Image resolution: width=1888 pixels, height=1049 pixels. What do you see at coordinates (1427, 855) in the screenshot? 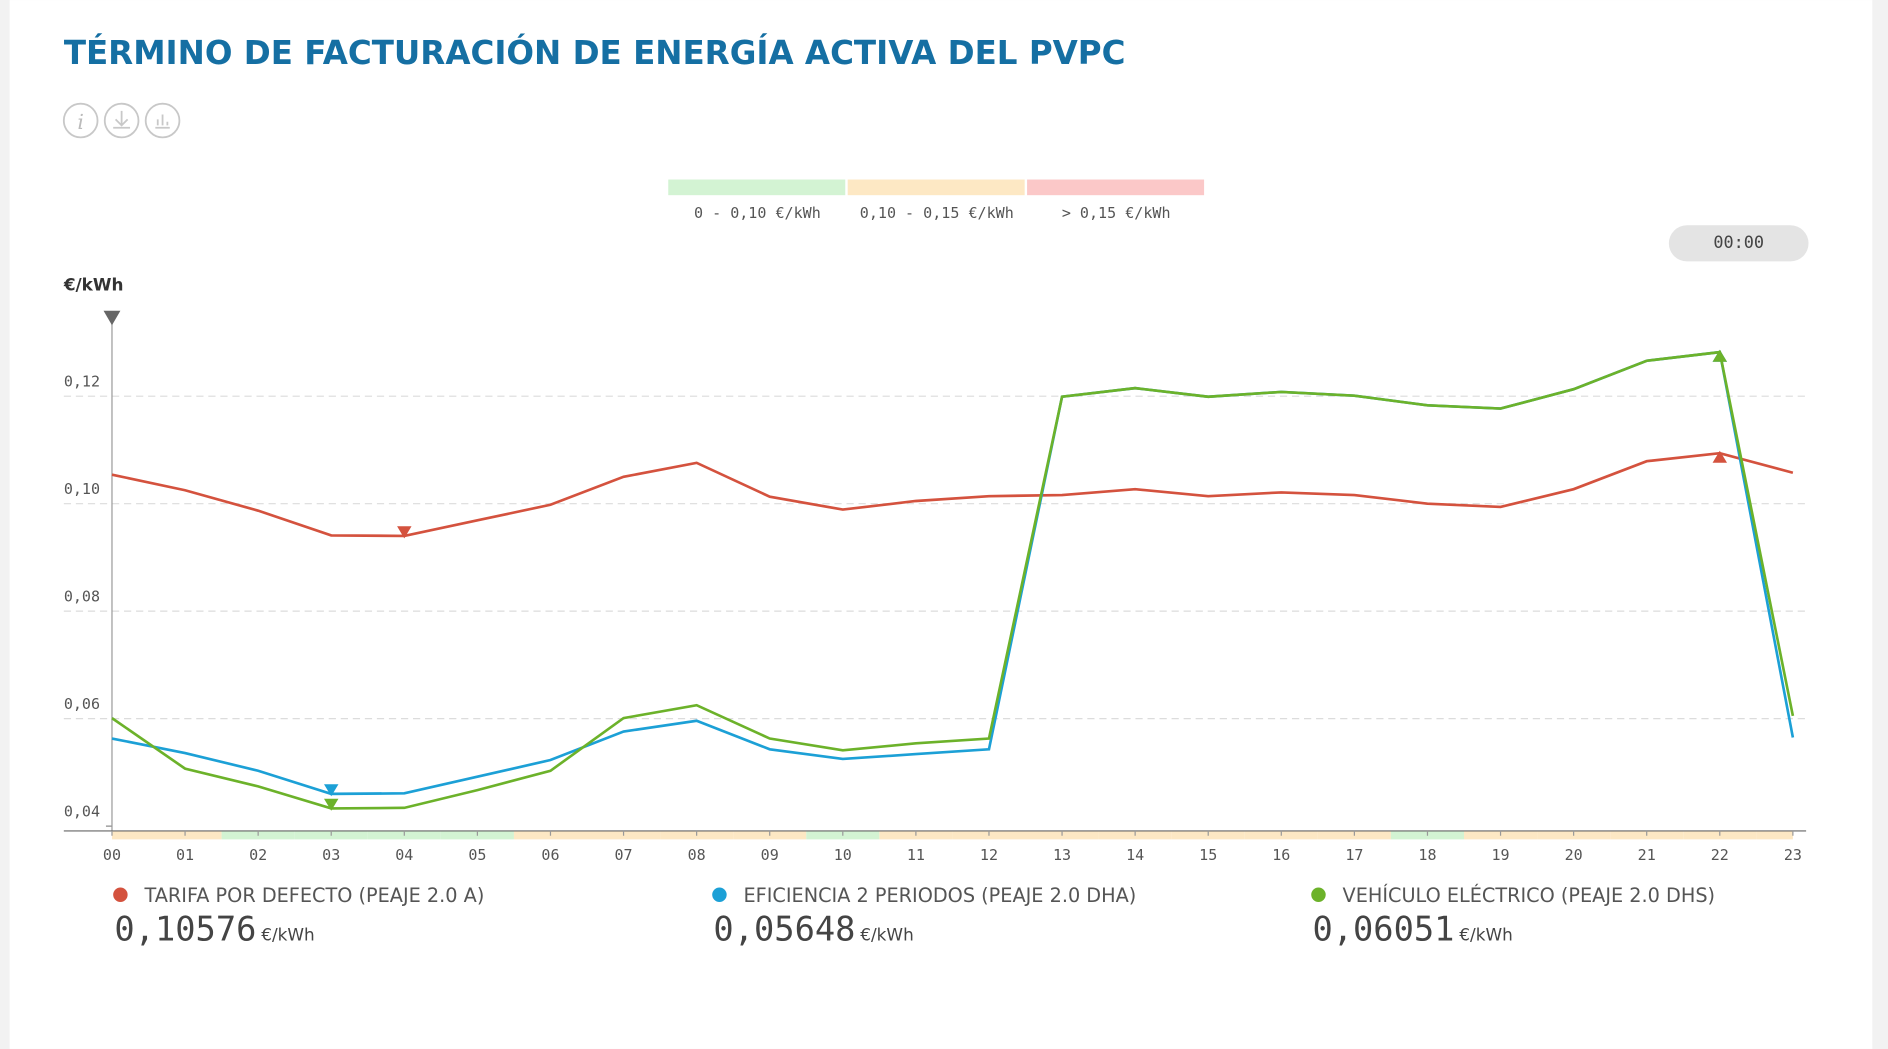
I see `x-tick-label: 18` at bounding box center [1427, 855].